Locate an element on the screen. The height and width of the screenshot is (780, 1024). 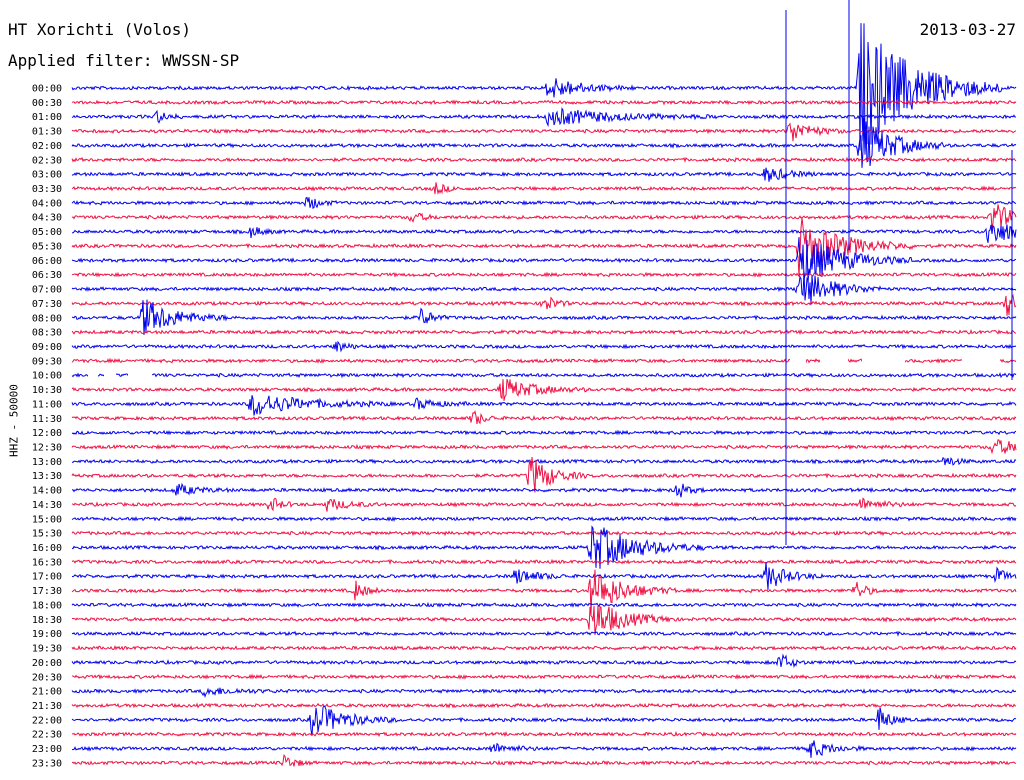
row-label: 02:30 is located at coordinates (47, 160).